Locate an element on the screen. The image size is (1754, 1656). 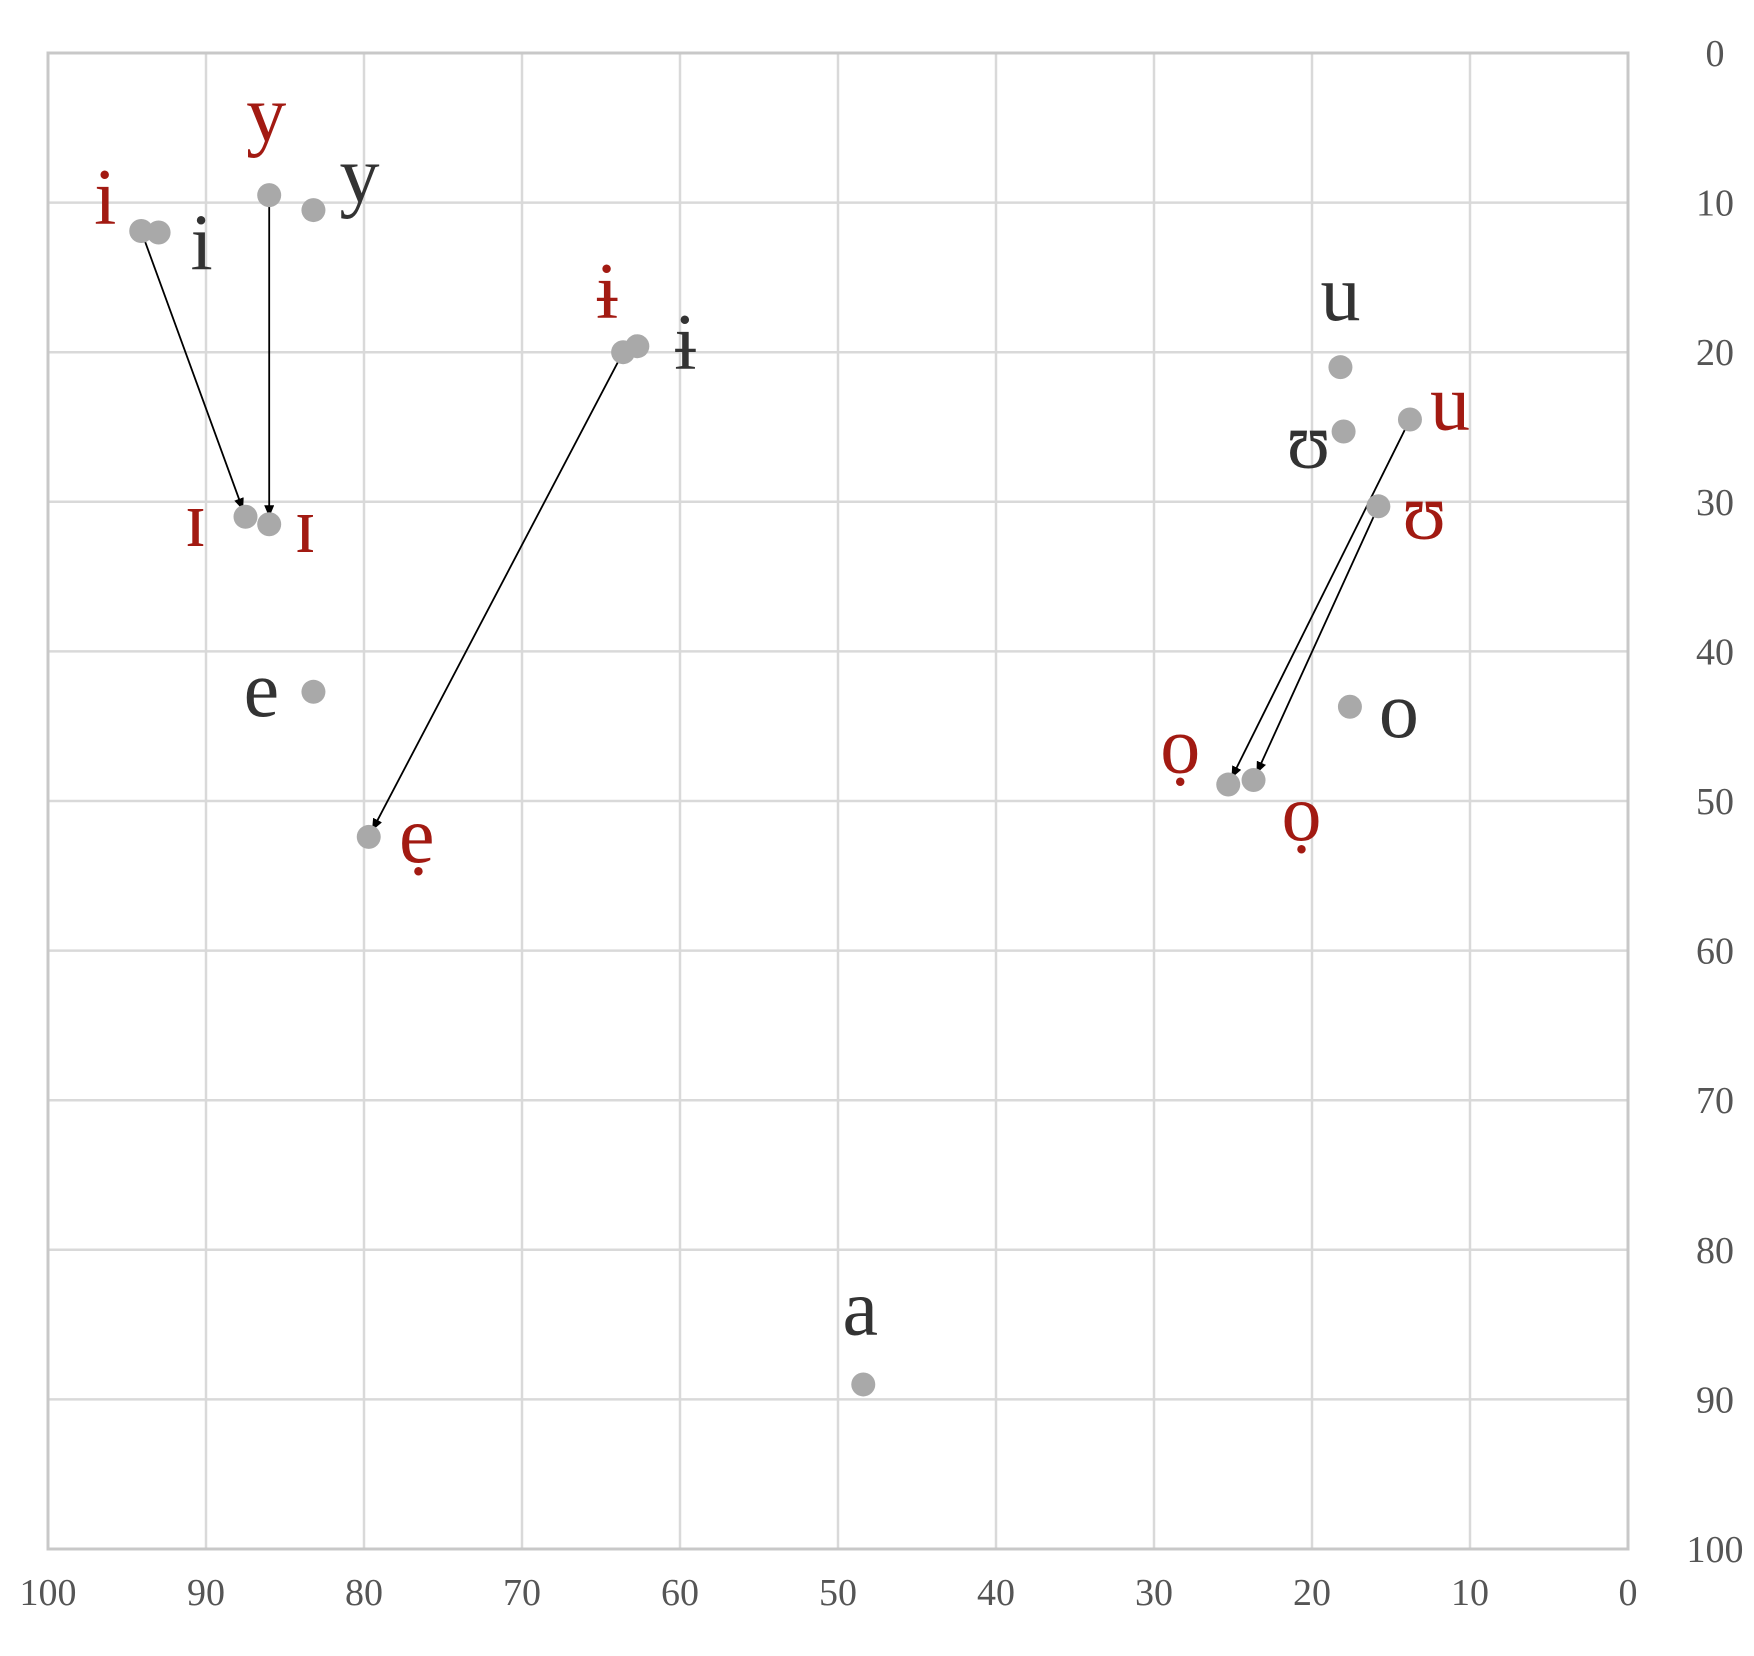
x-axis-ticks: 100 90 80 70 60 50 40 30 20 10 0 is located at coordinates (829, 1593).